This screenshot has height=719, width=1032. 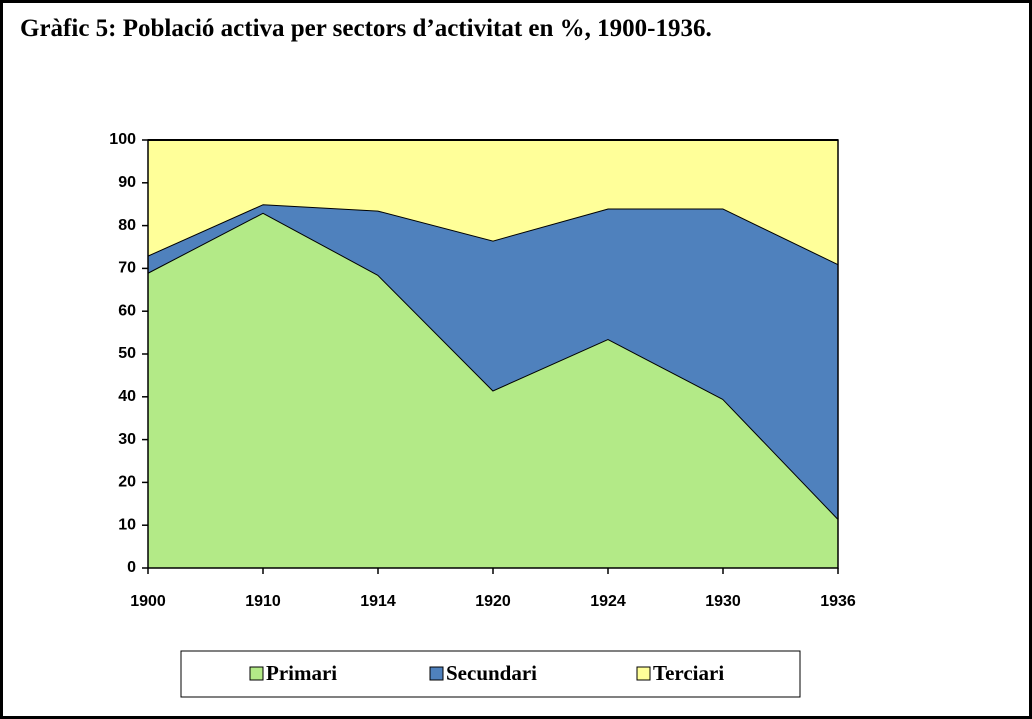 What do you see at coordinates (127, 182) in the screenshot?
I see `y-tick-label: 90` at bounding box center [127, 182].